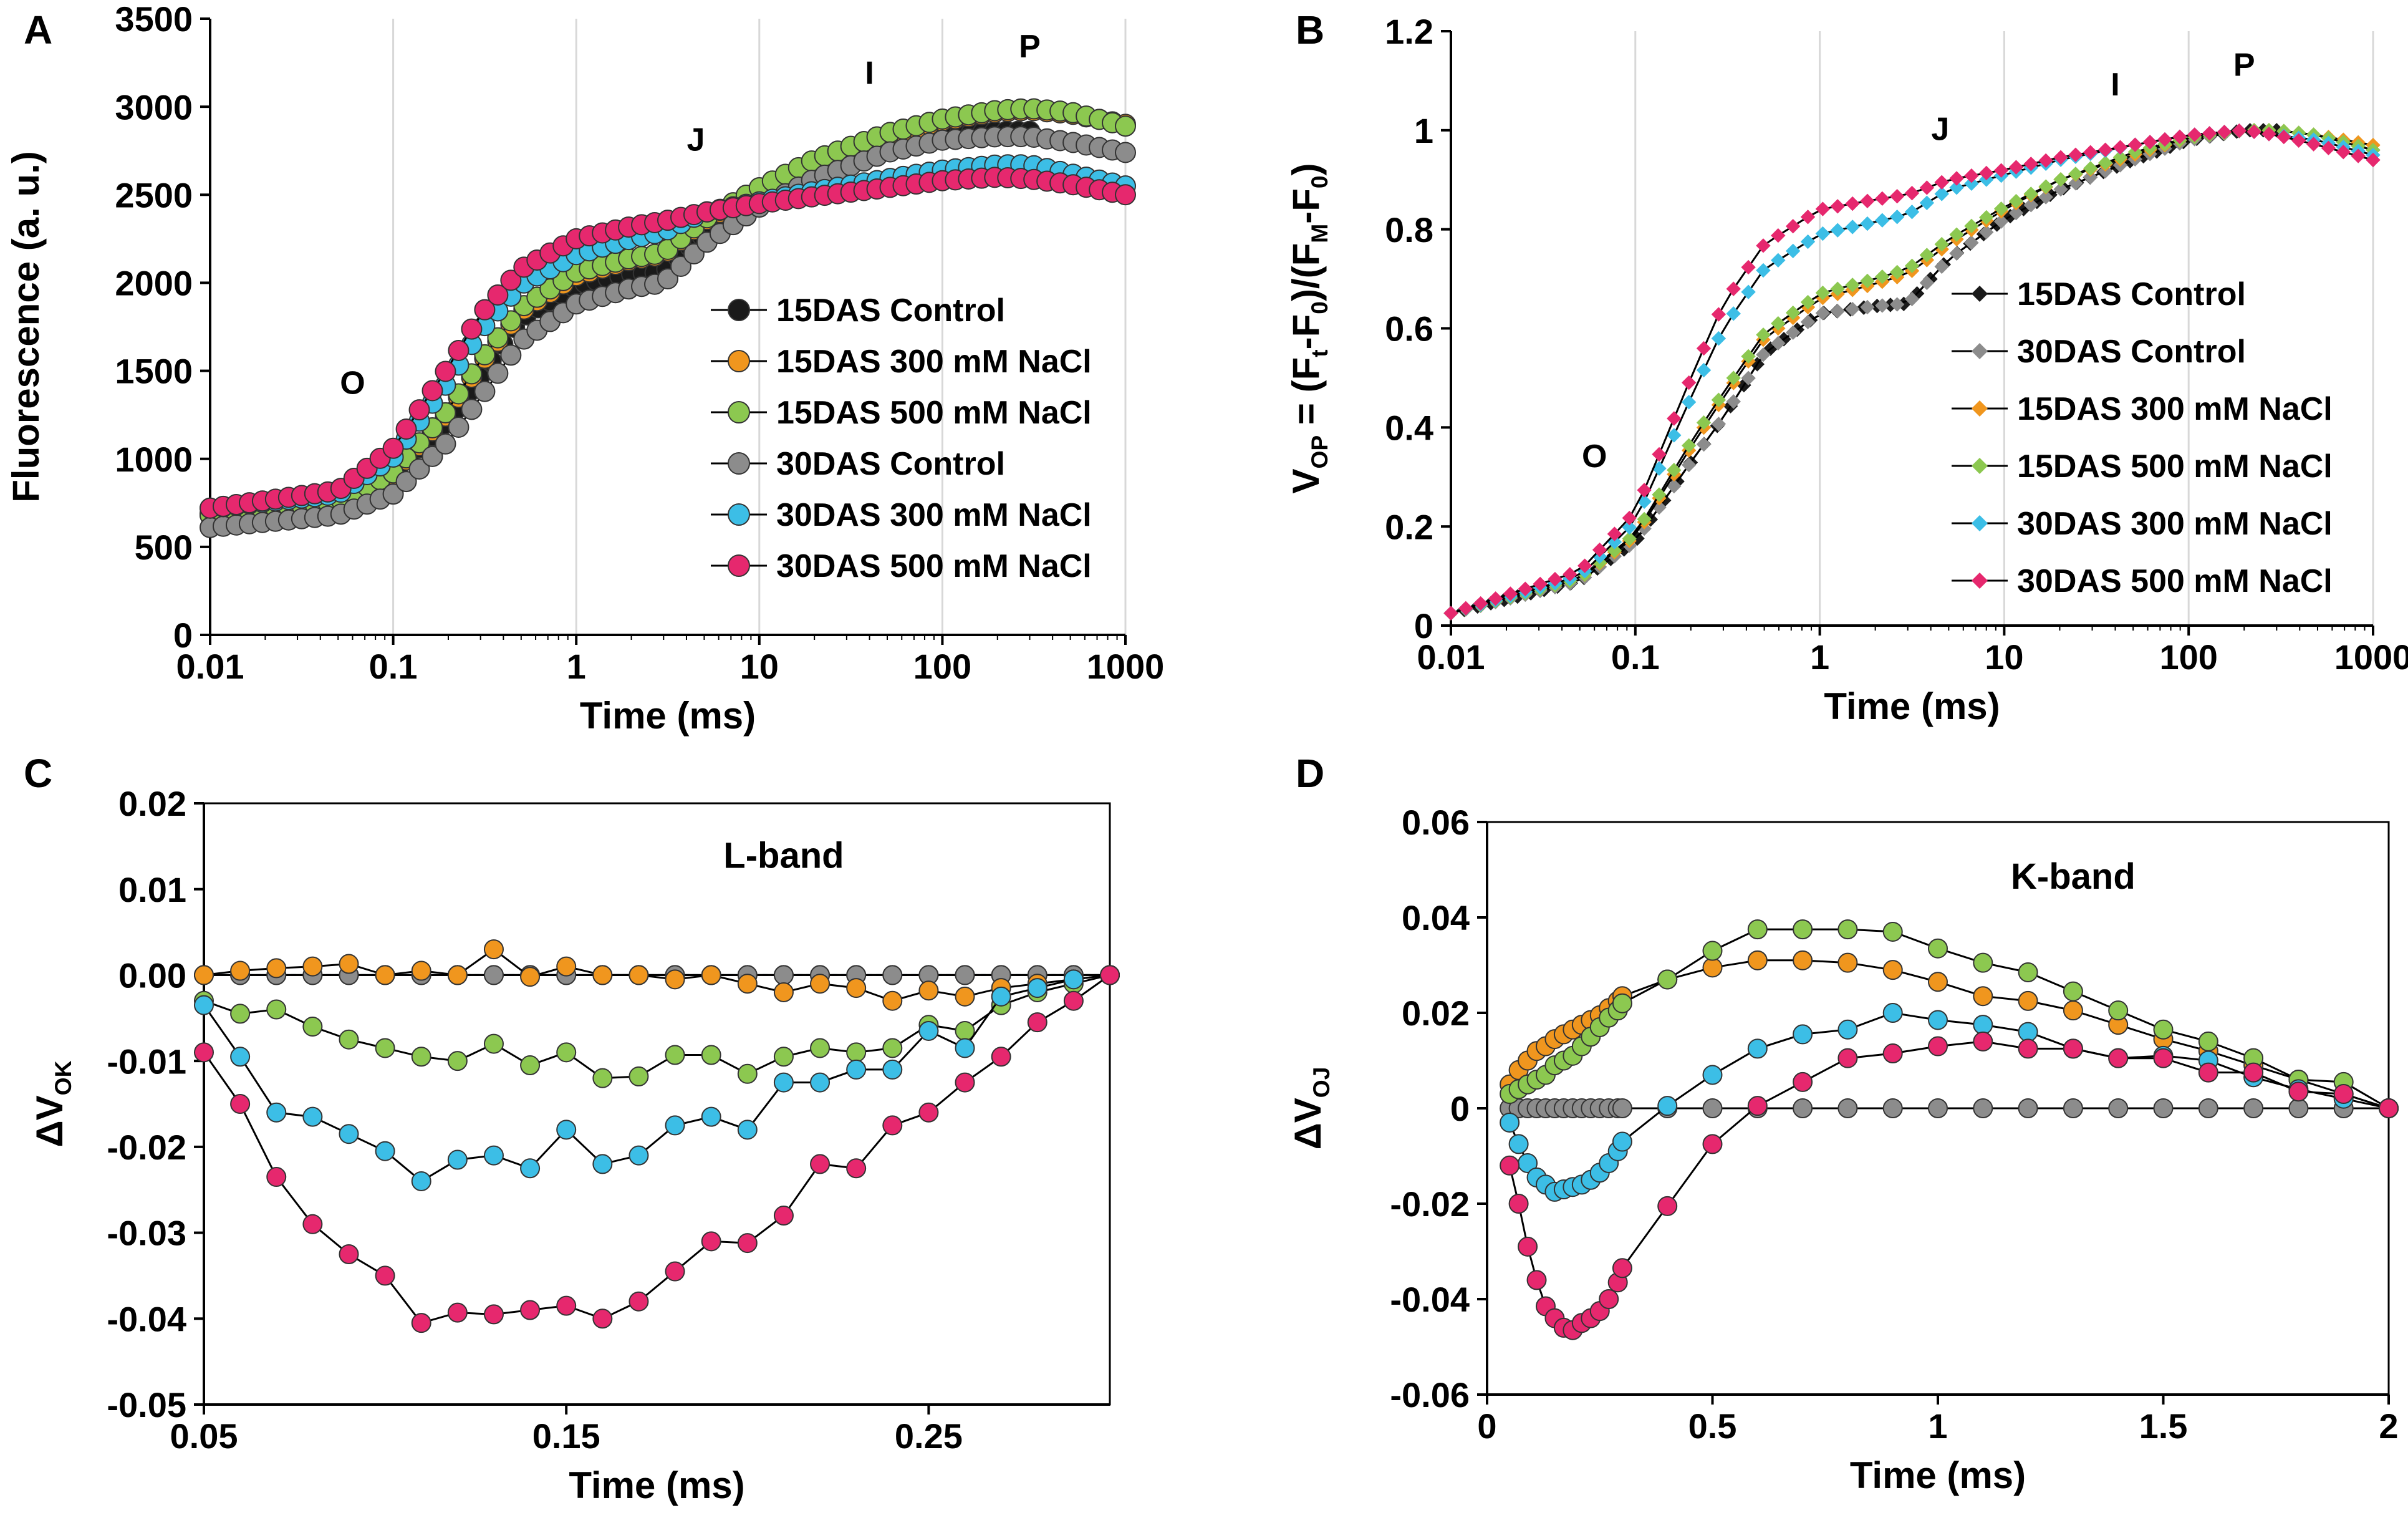 This screenshot has height=1538, width=2408. I want to click on legend-label: 30DAS 300 mM NaCl, so click(934, 515).